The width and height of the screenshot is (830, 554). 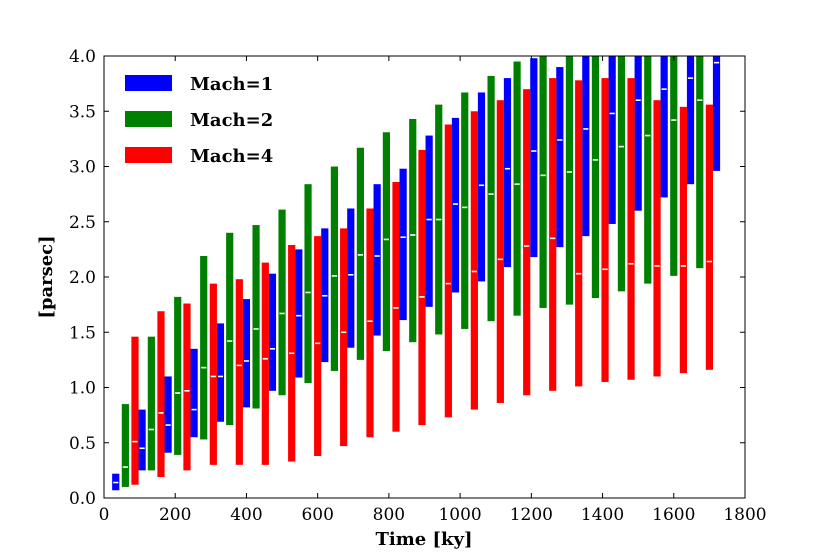 What do you see at coordinates (46, 276) in the screenshot?
I see `y-axis-title: [parsec]` at bounding box center [46, 276].